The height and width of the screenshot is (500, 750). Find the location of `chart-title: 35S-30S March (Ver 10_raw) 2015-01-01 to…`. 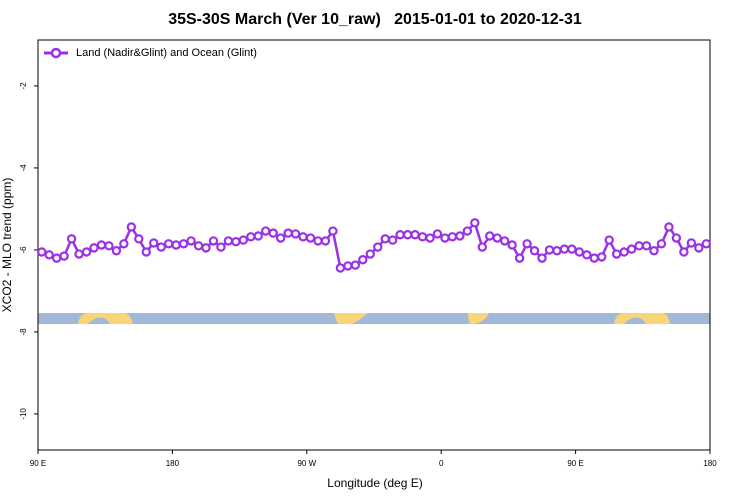

chart-title: 35S-30S March (Ver 10_raw) 2015-01-01 to… is located at coordinates (375, 19).